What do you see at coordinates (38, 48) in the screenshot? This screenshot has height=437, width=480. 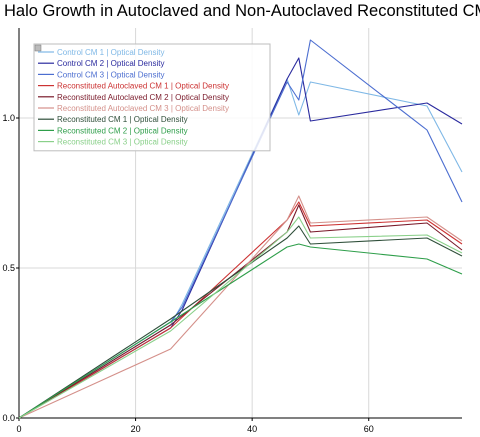 I see `legend-handle-icon` at bounding box center [38, 48].